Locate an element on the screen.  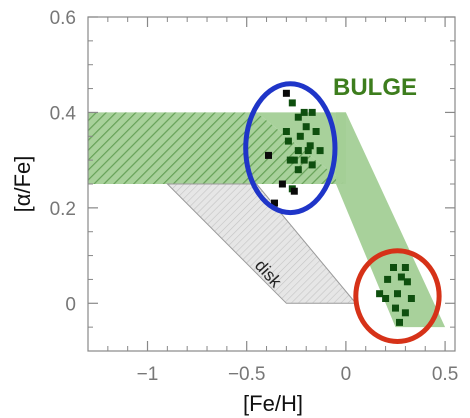
x-axis-label: [Fe/H] is located at coordinates (273, 403).